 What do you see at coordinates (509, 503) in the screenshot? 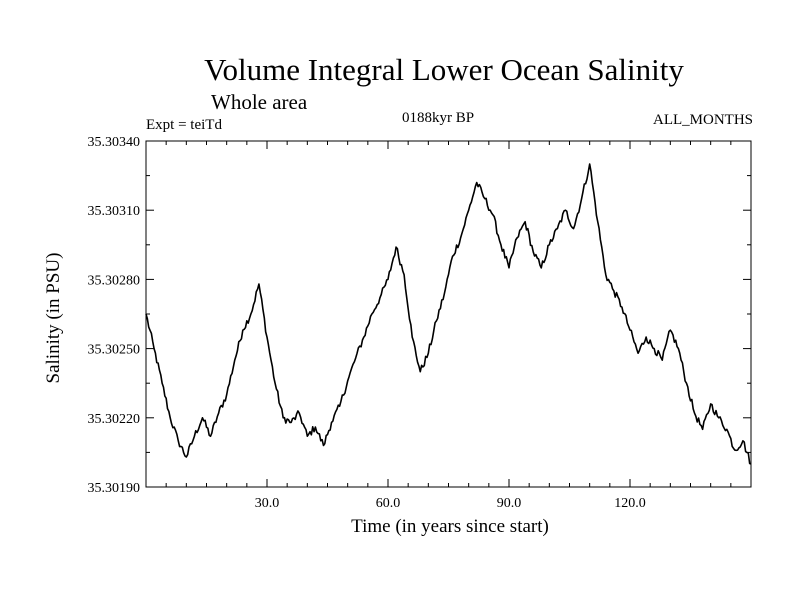
I see `x-tick-label: 90.0` at bounding box center [509, 503].